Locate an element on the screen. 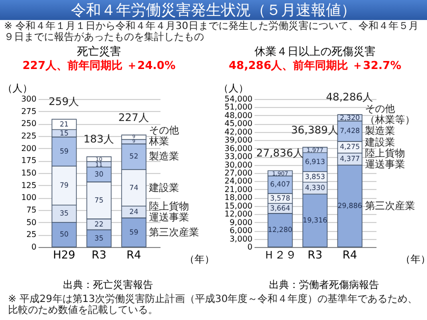 The width and height of the screenshot is (427, 320). y-tick-label: 33,000 is located at coordinates (238, 157).